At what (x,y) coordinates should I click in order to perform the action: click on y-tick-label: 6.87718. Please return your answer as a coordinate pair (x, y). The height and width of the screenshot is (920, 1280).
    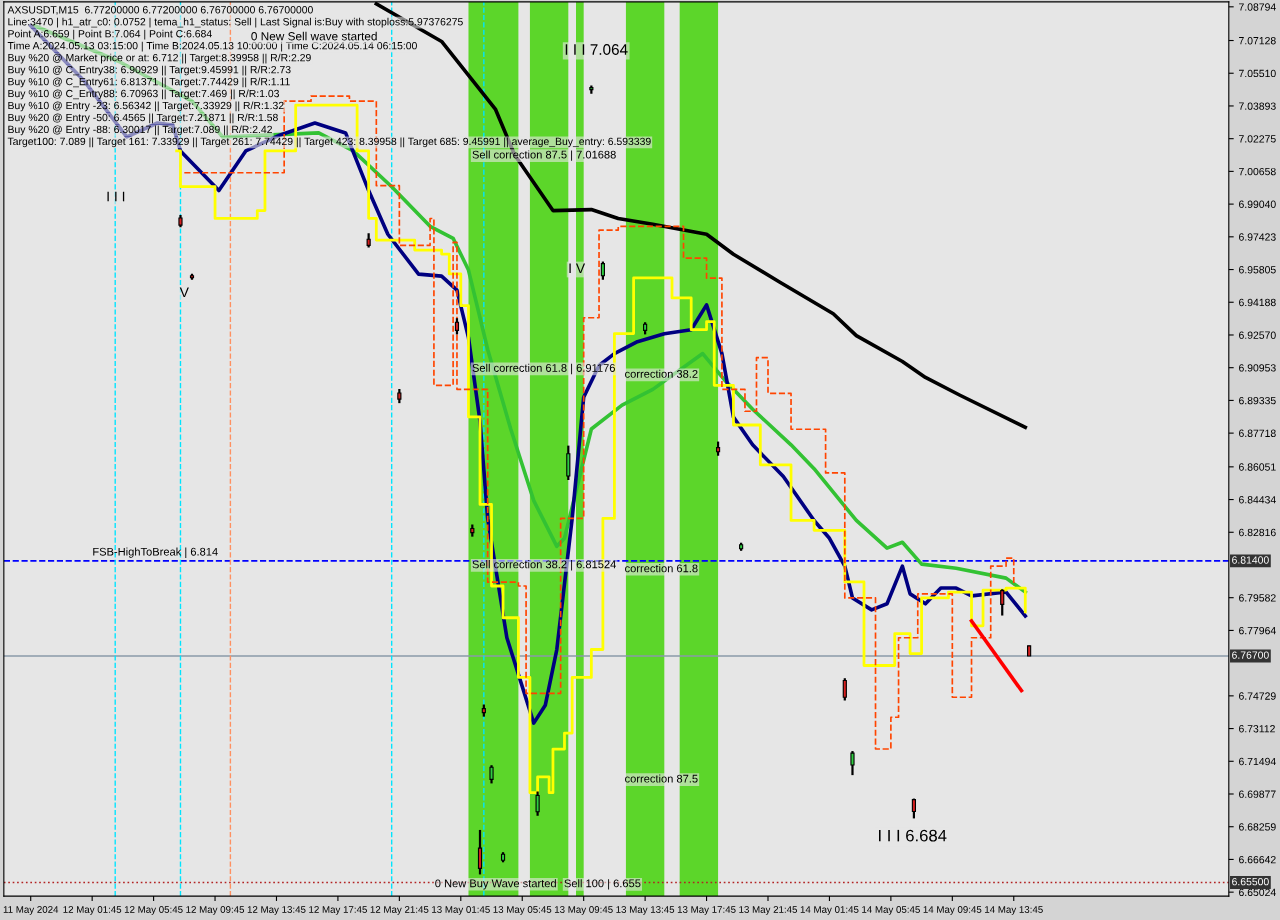
    Looking at the image, I should click on (1257, 433).